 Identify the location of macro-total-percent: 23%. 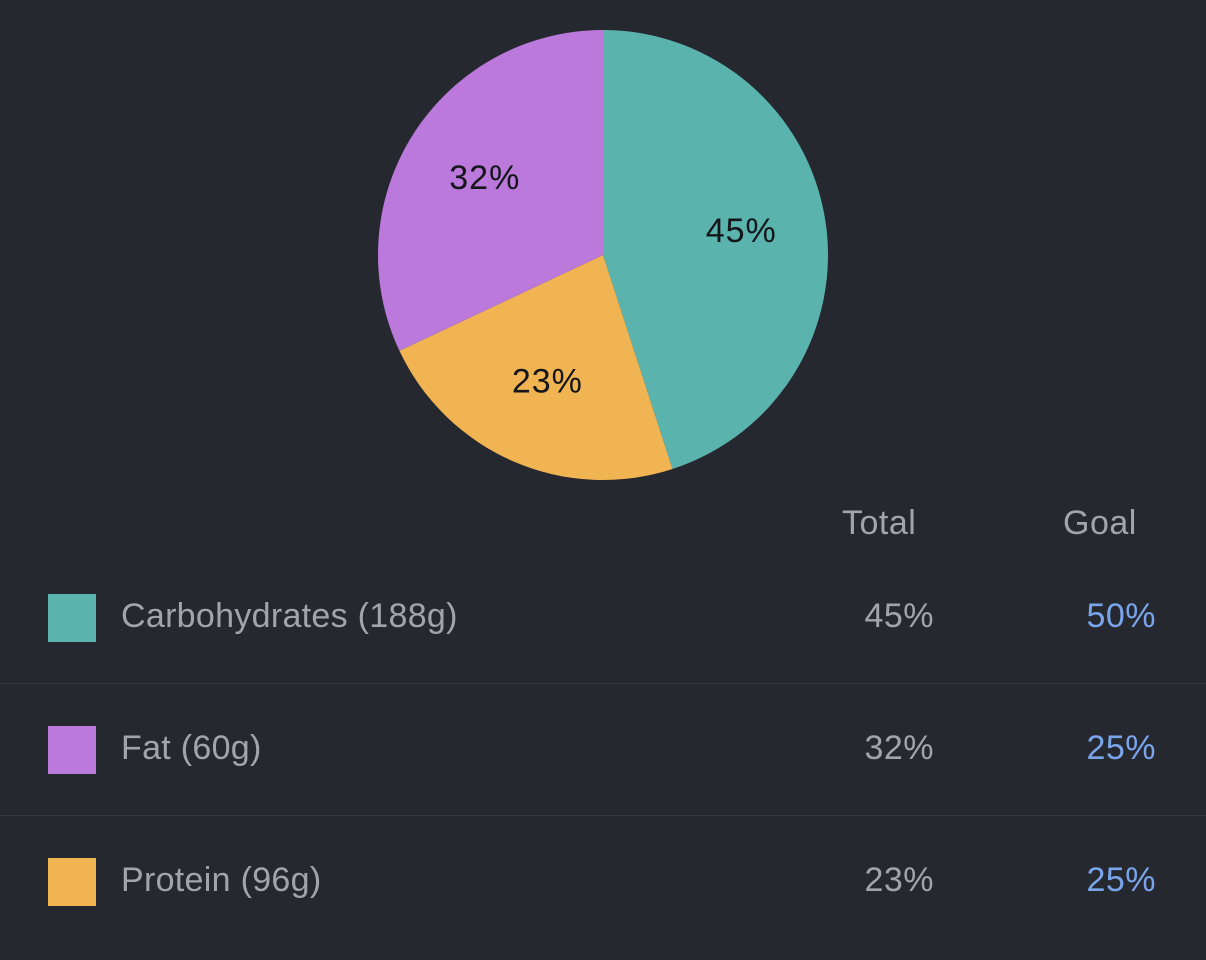
(899, 880).